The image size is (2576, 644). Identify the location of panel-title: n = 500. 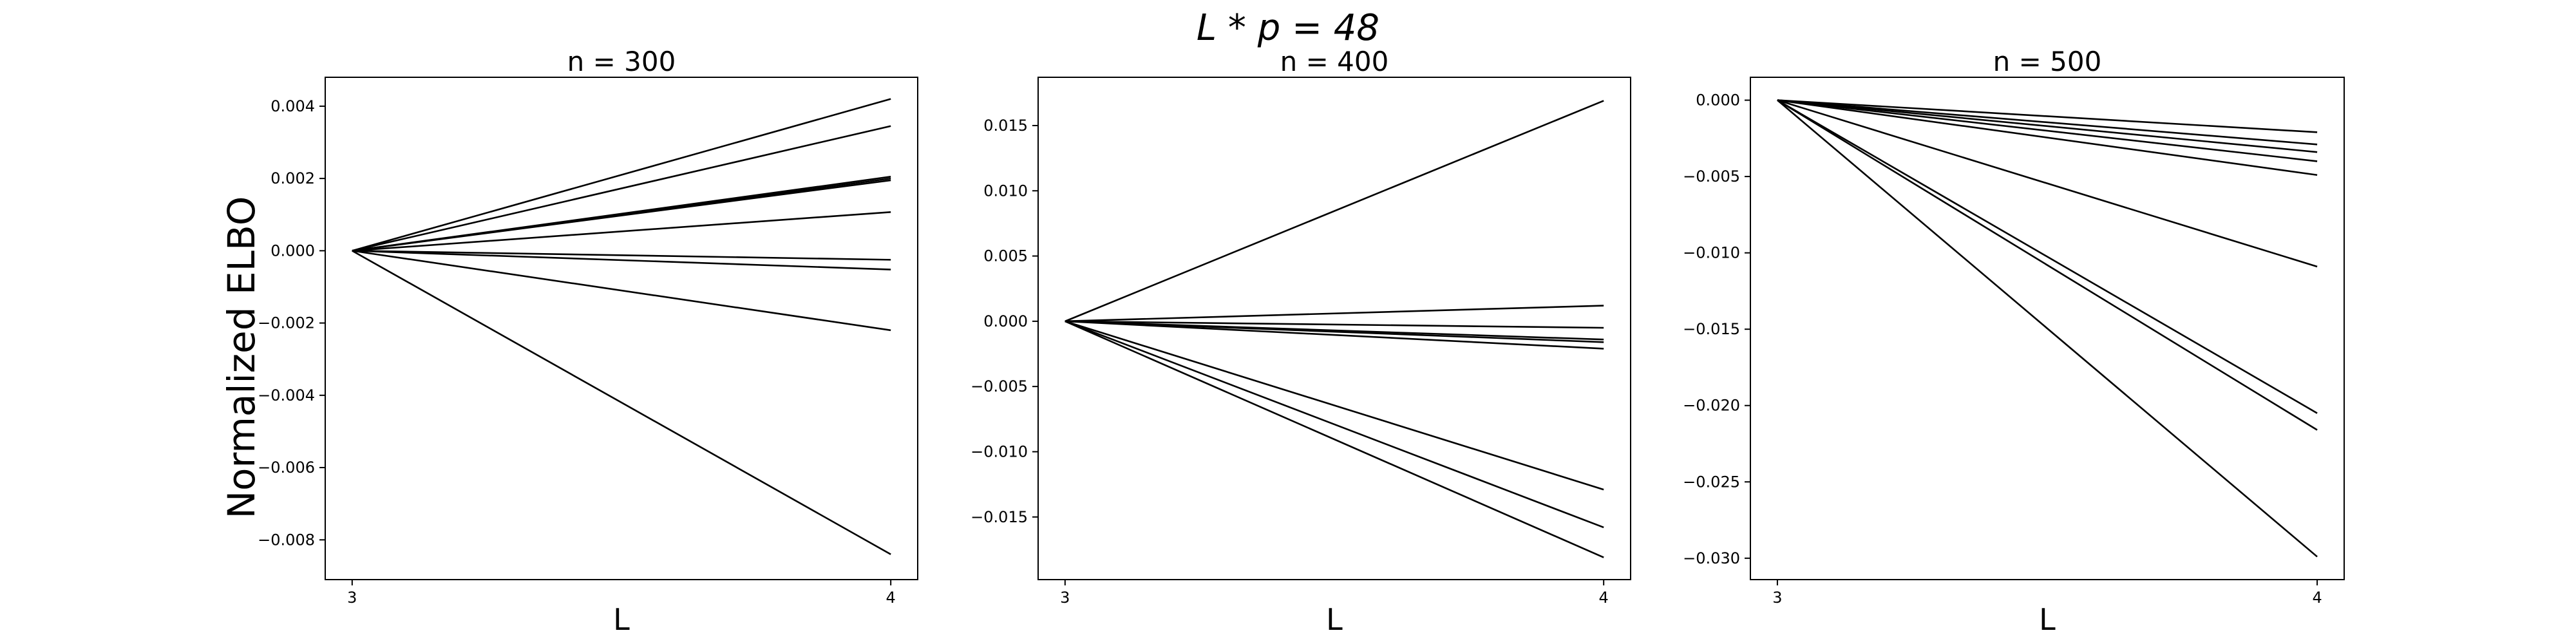
(2047, 62).